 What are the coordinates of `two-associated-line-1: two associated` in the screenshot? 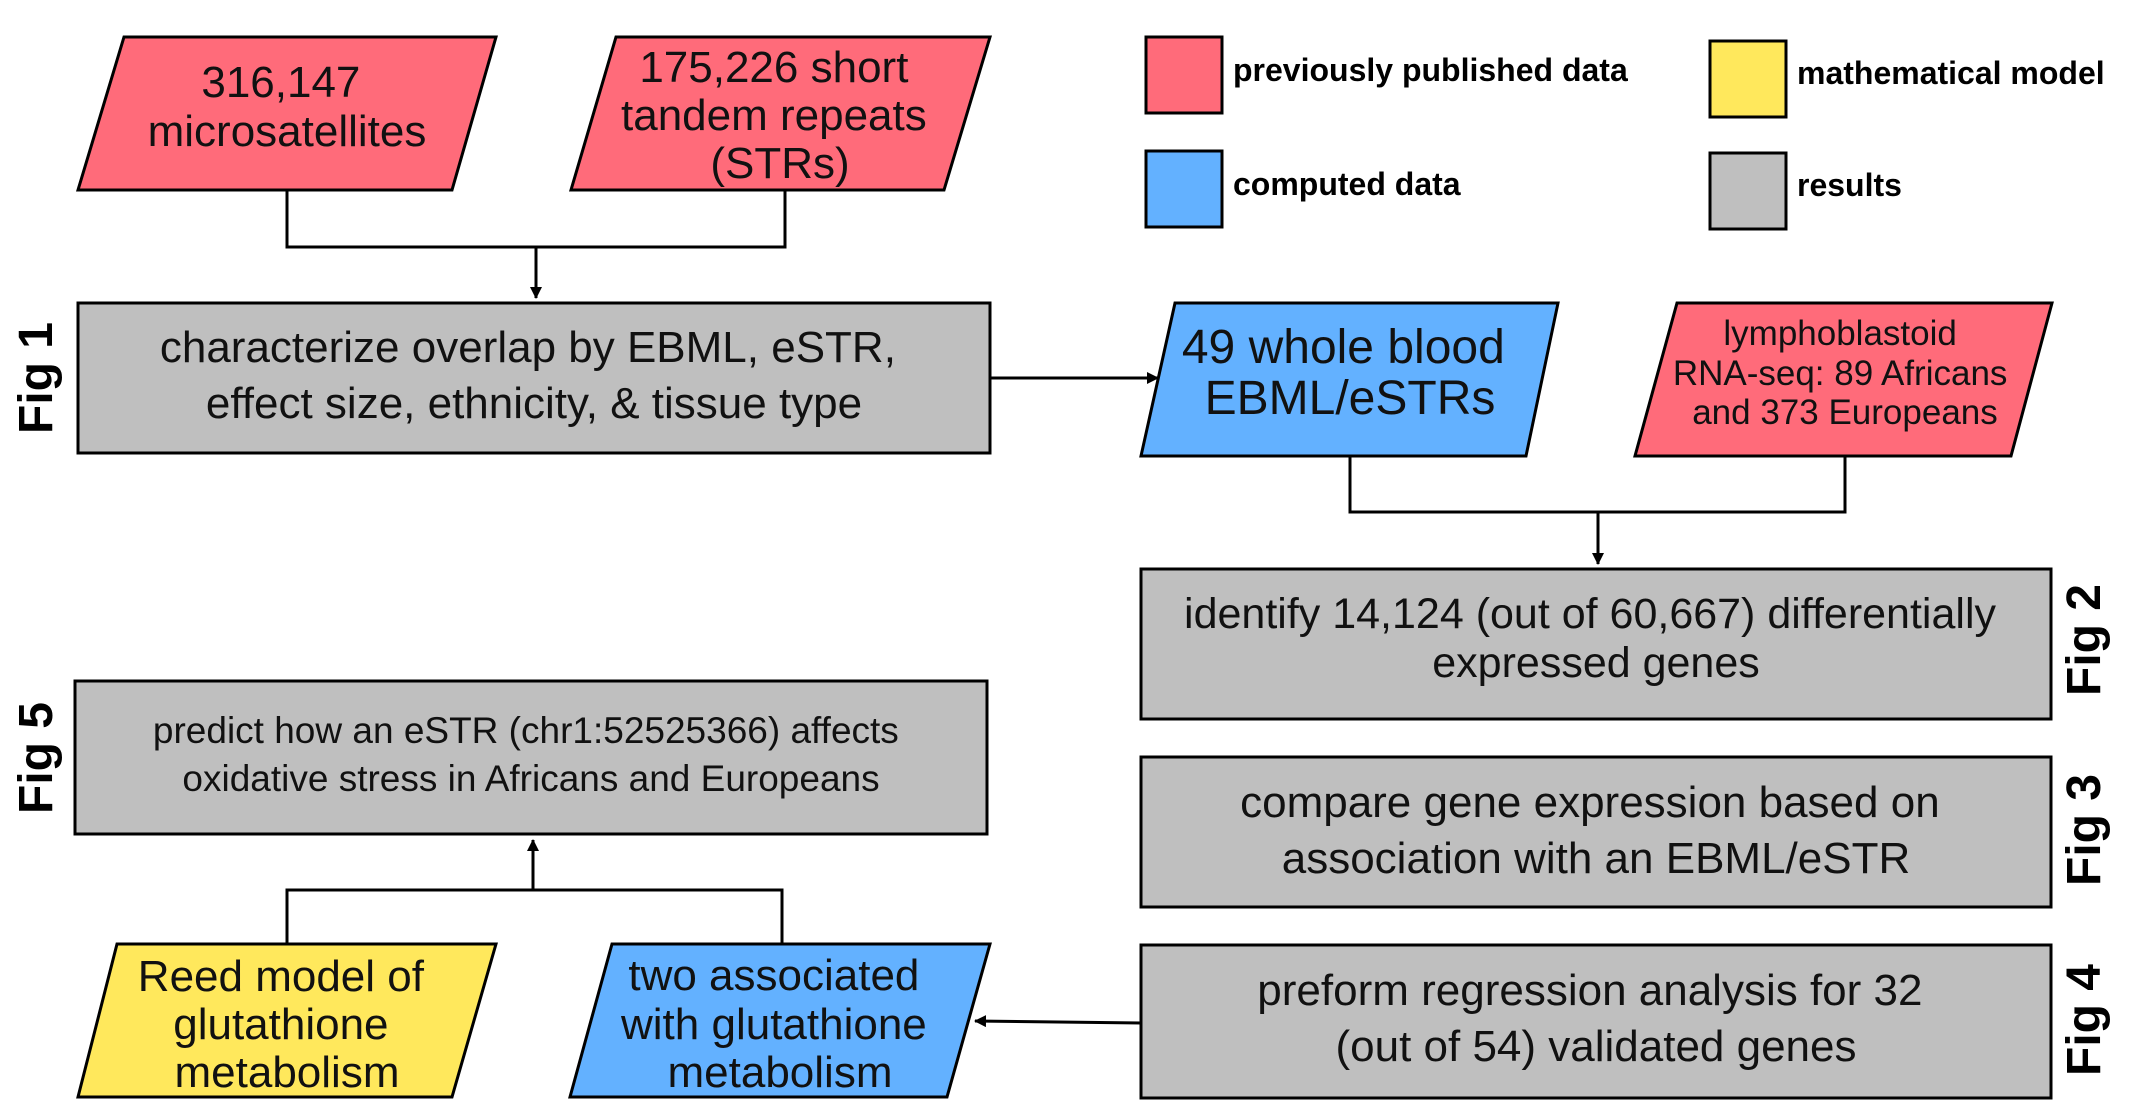 It's located at (773, 975).